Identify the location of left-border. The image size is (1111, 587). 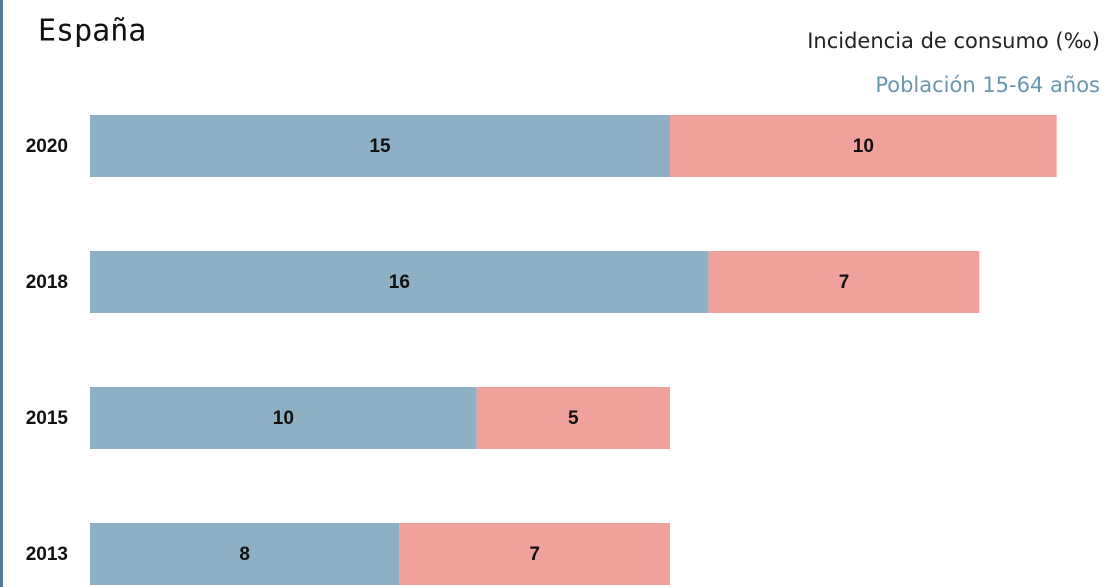
(1, 293).